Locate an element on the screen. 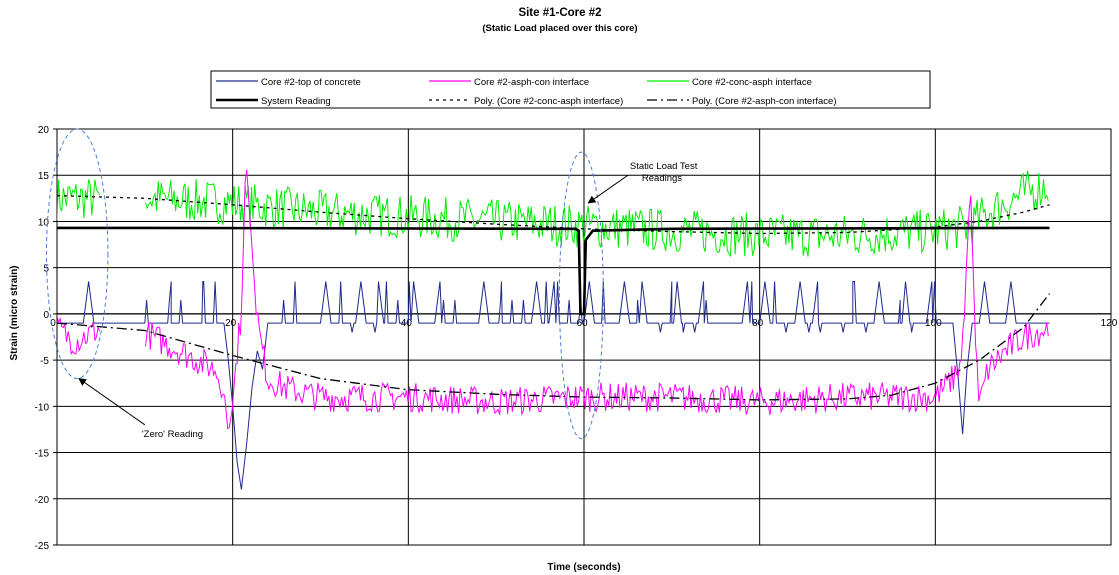 The width and height of the screenshot is (1119, 575). series-system-reading is located at coordinates (553, 271).